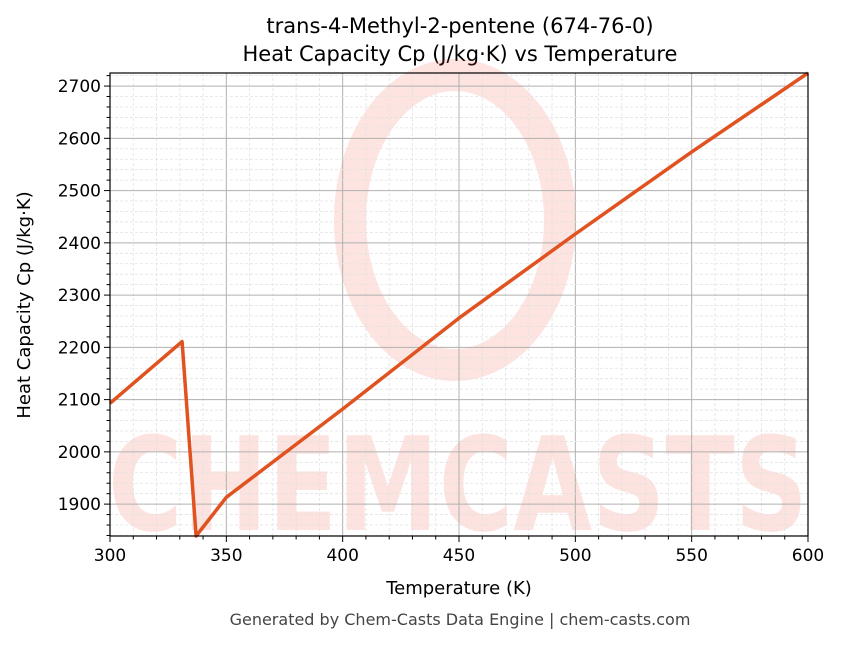  I want to click on x-tick-label: 550, so click(691, 556).